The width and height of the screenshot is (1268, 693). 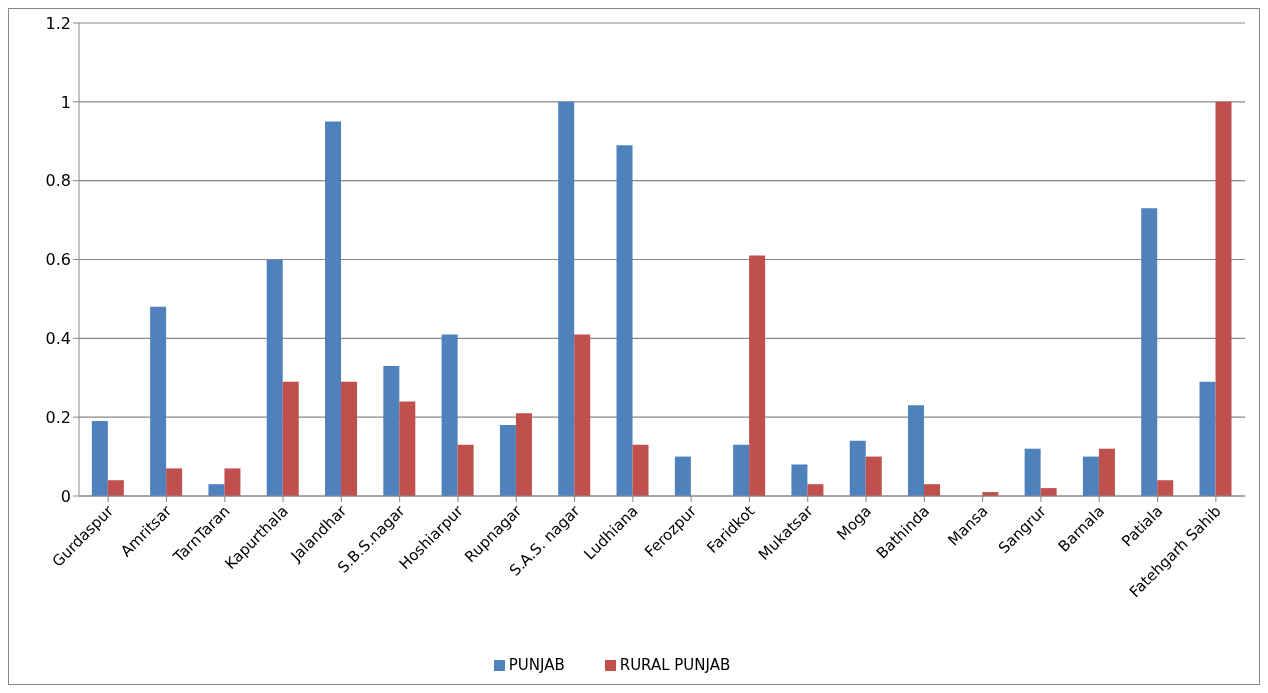 What do you see at coordinates (65, 102) in the screenshot?
I see `y-tick-label: 1` at bounding box center [65, 102].